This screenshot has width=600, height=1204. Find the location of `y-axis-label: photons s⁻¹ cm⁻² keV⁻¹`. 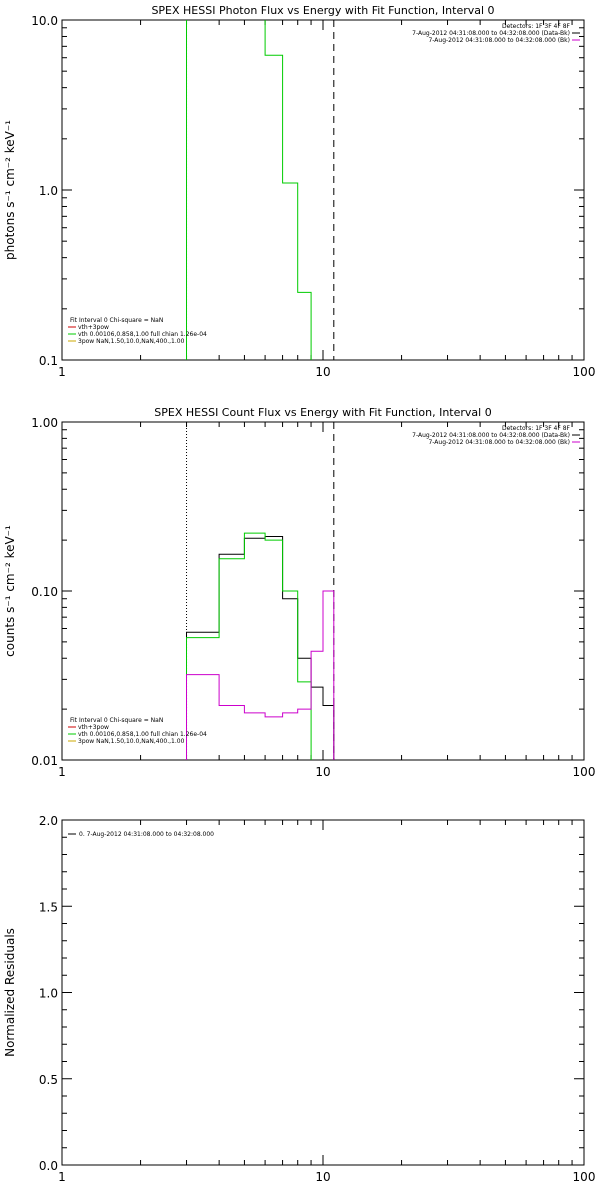

y-axis-label: photons s⁻¹ cm⁻² keV⁻¹ is located at coordinates (10, 190).